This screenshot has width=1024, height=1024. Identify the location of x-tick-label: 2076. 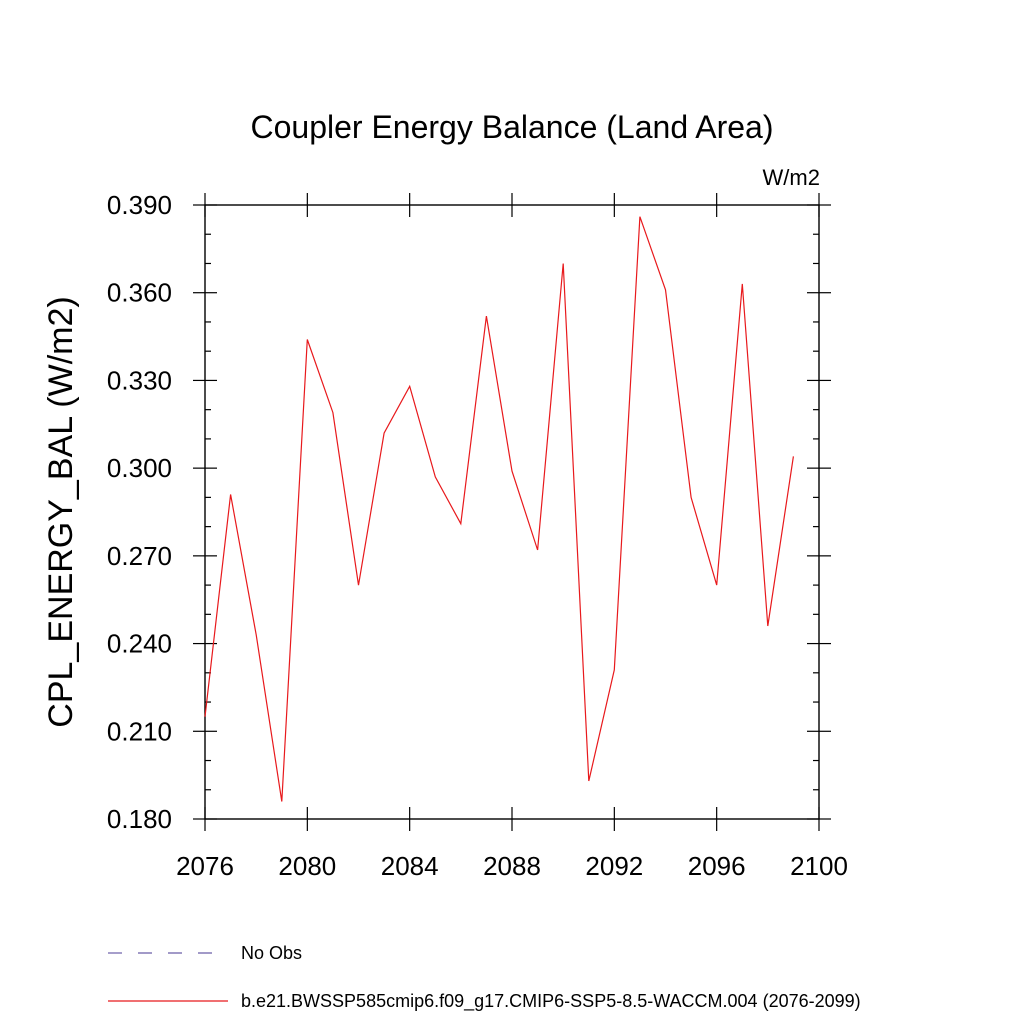
(205, 866).